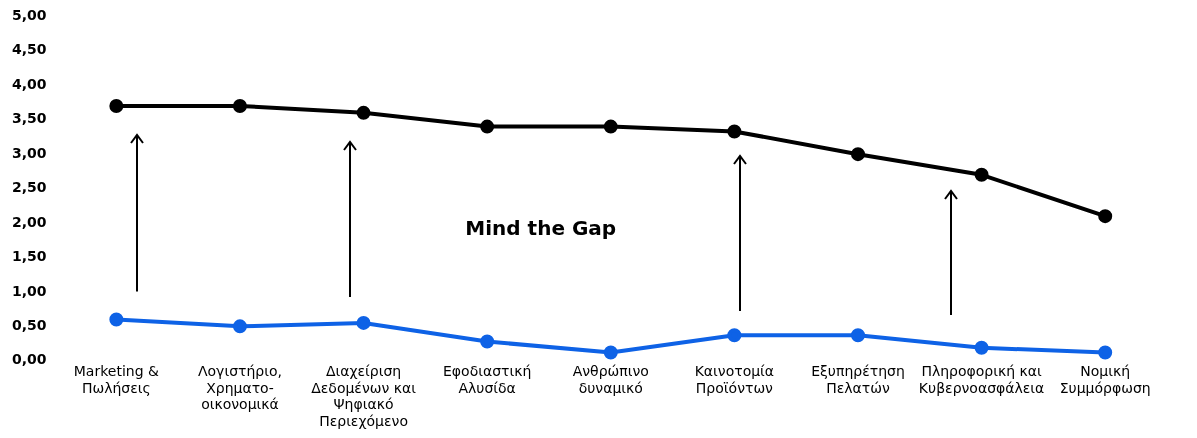 Image resolution: width=1197 pixels, height=438 pixels. I want to click on x-tick-label: Marketing & Πωλήσεις, so click(116, 379).